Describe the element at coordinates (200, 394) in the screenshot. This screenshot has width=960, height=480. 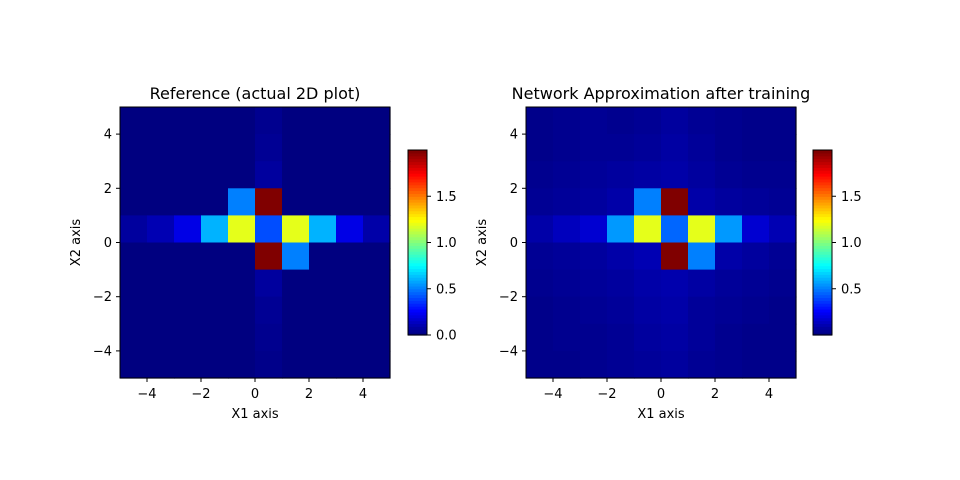
I see `x-tick-label: −2` at that location.